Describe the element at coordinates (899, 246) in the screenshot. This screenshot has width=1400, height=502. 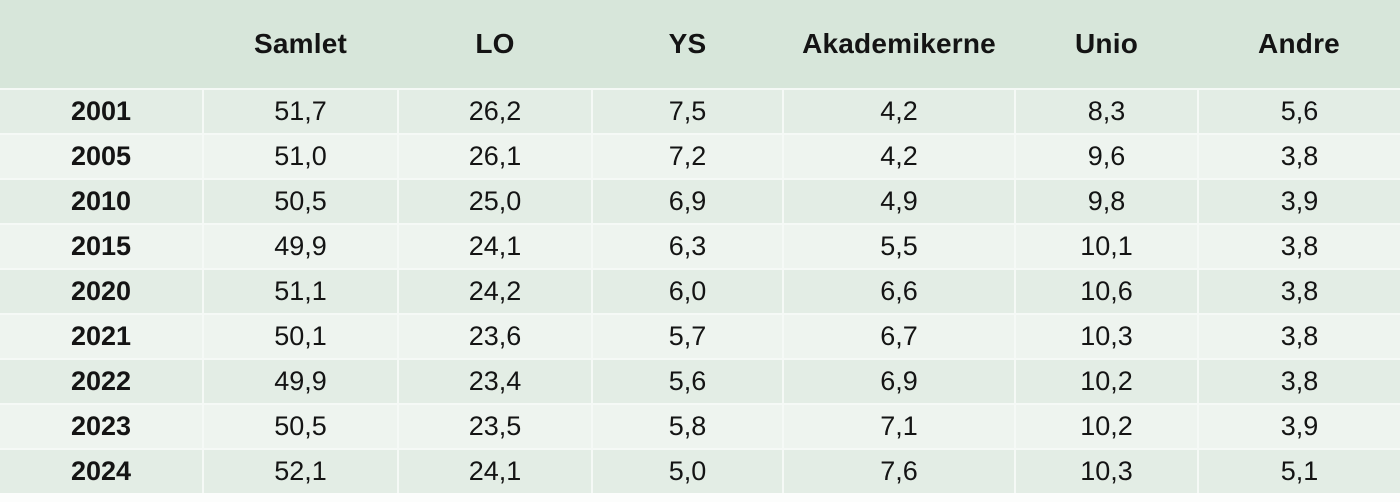
I see `cell-value: 5,5` at that location.